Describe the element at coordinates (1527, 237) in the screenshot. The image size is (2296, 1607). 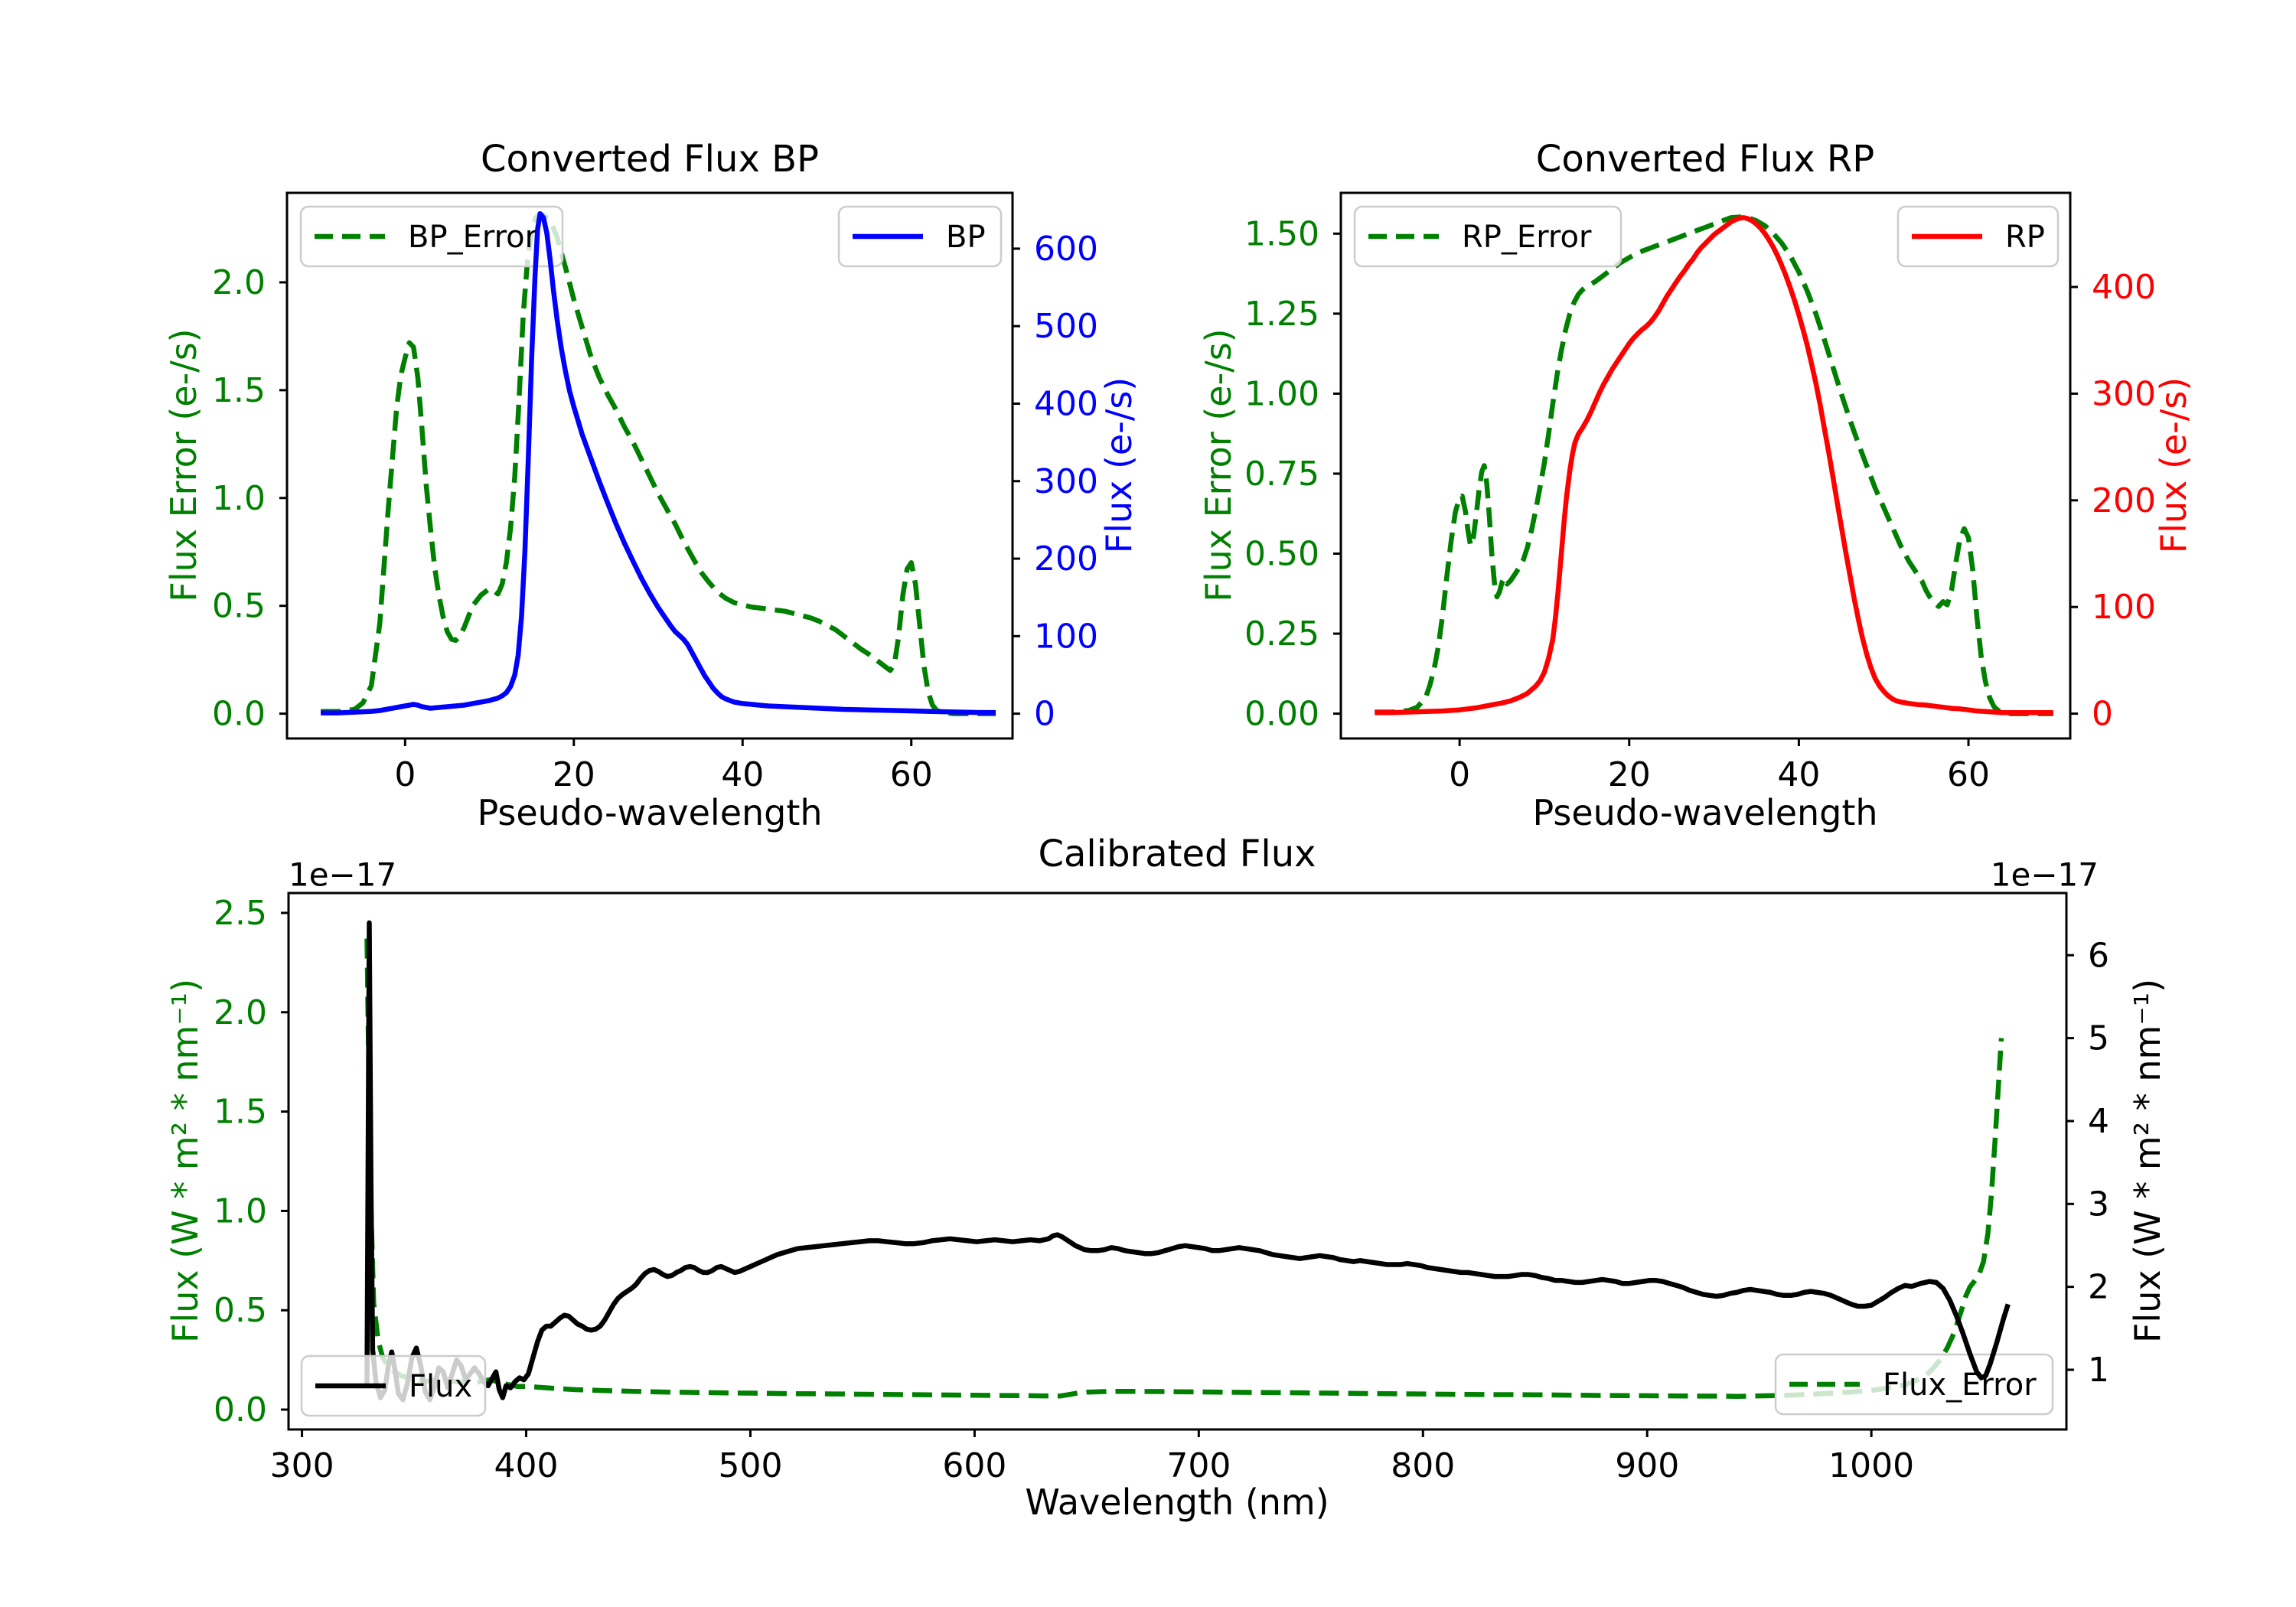
I see `legend-label-RP_Error: RP_Error` at that location.